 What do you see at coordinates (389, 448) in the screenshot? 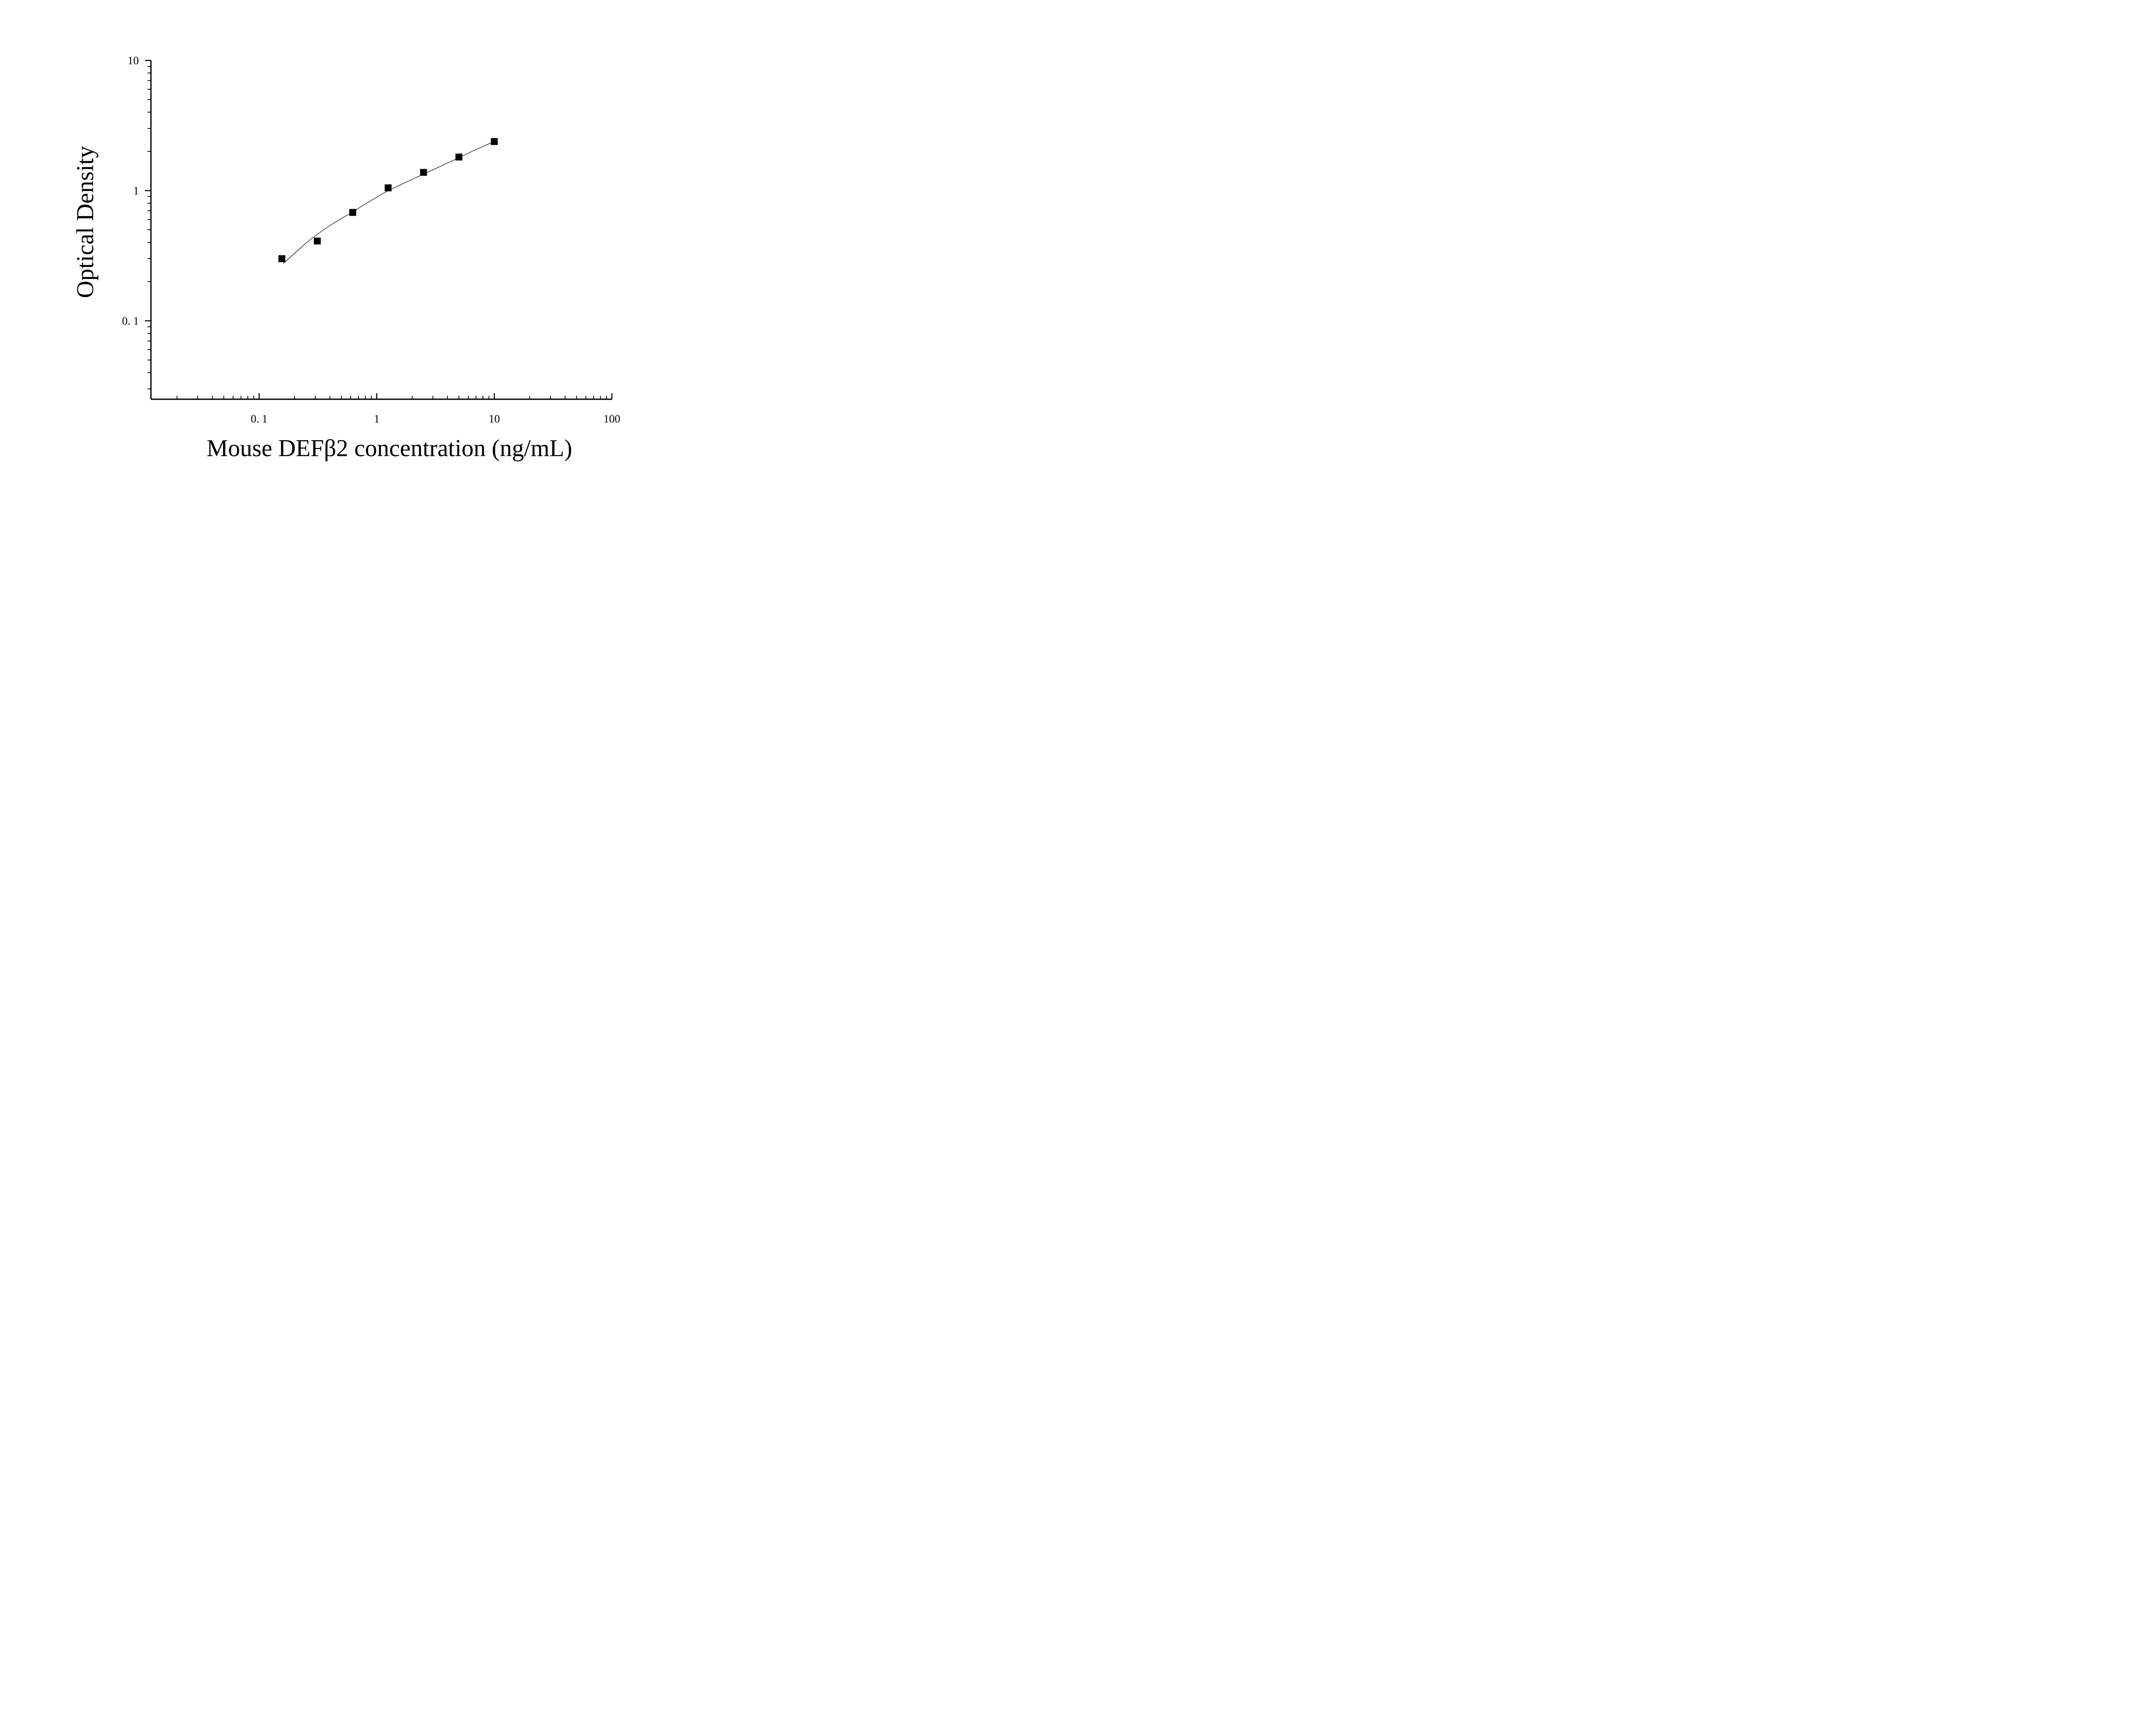
I see `x-axis-title: Mouse DEFβ2 concentration (ng/mL)` at bounding box center [389, 448].